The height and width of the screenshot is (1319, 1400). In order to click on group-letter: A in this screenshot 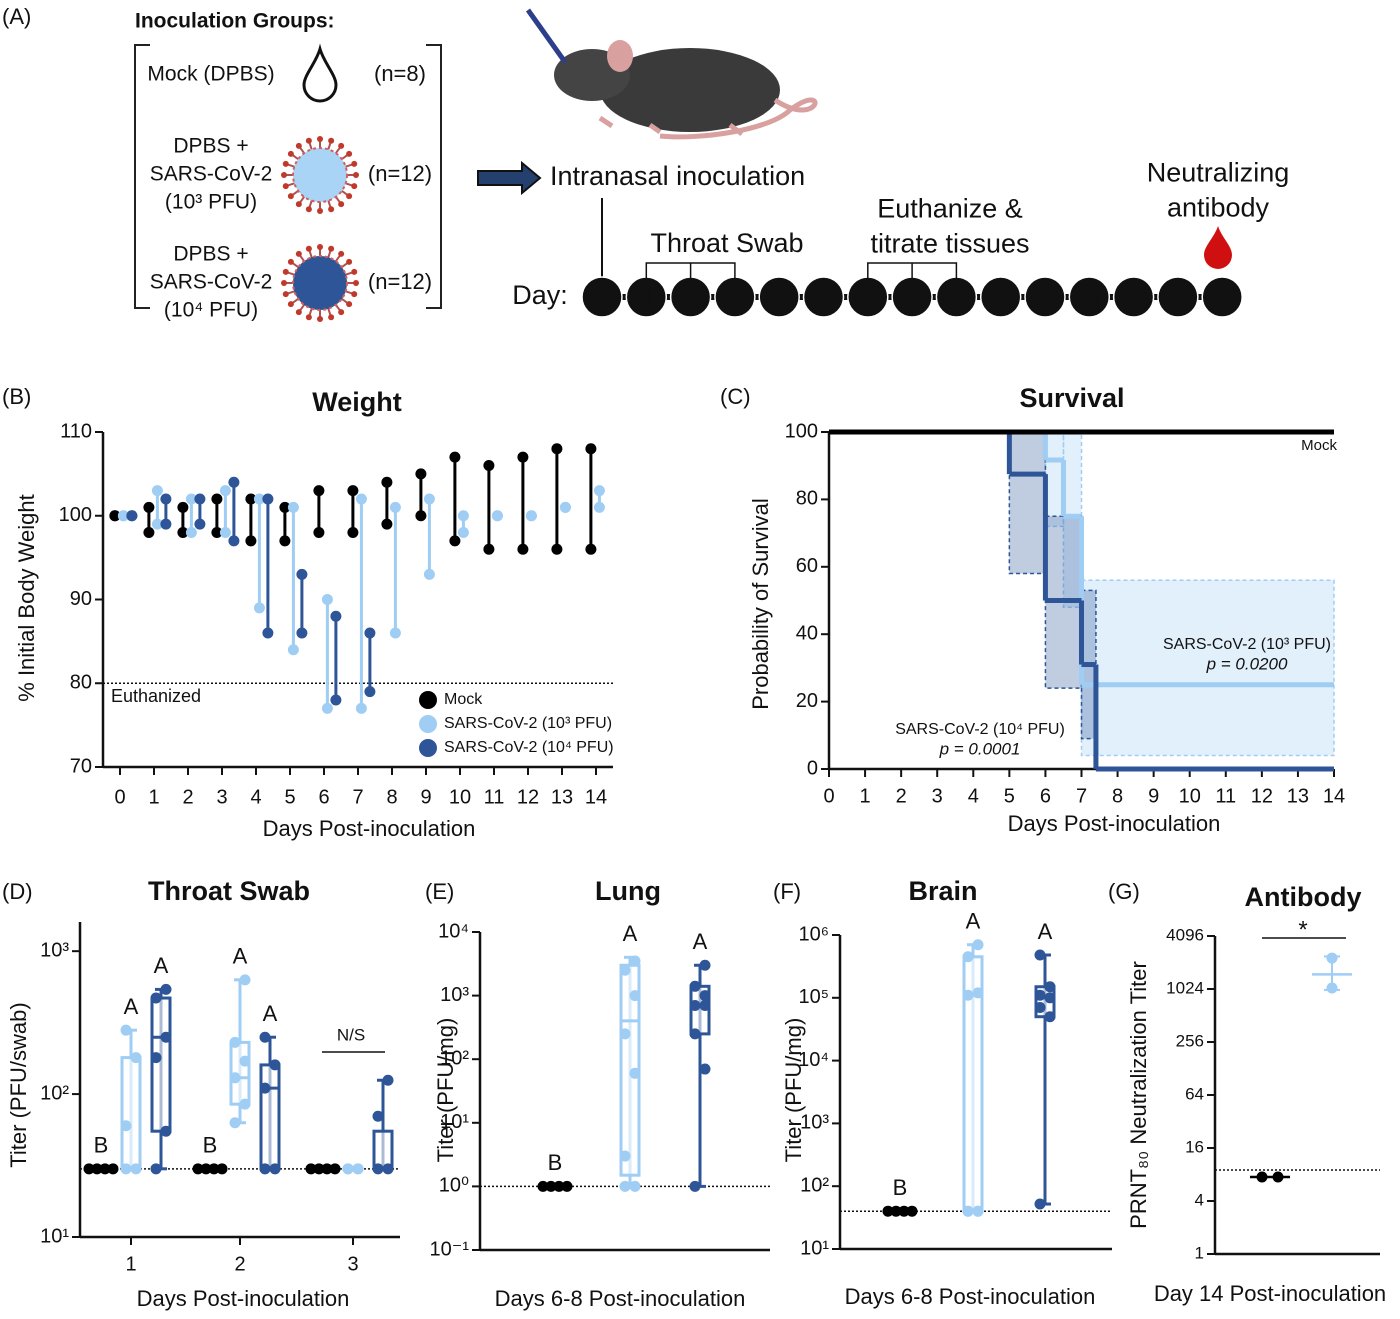, I will do `click(240, 956)`.